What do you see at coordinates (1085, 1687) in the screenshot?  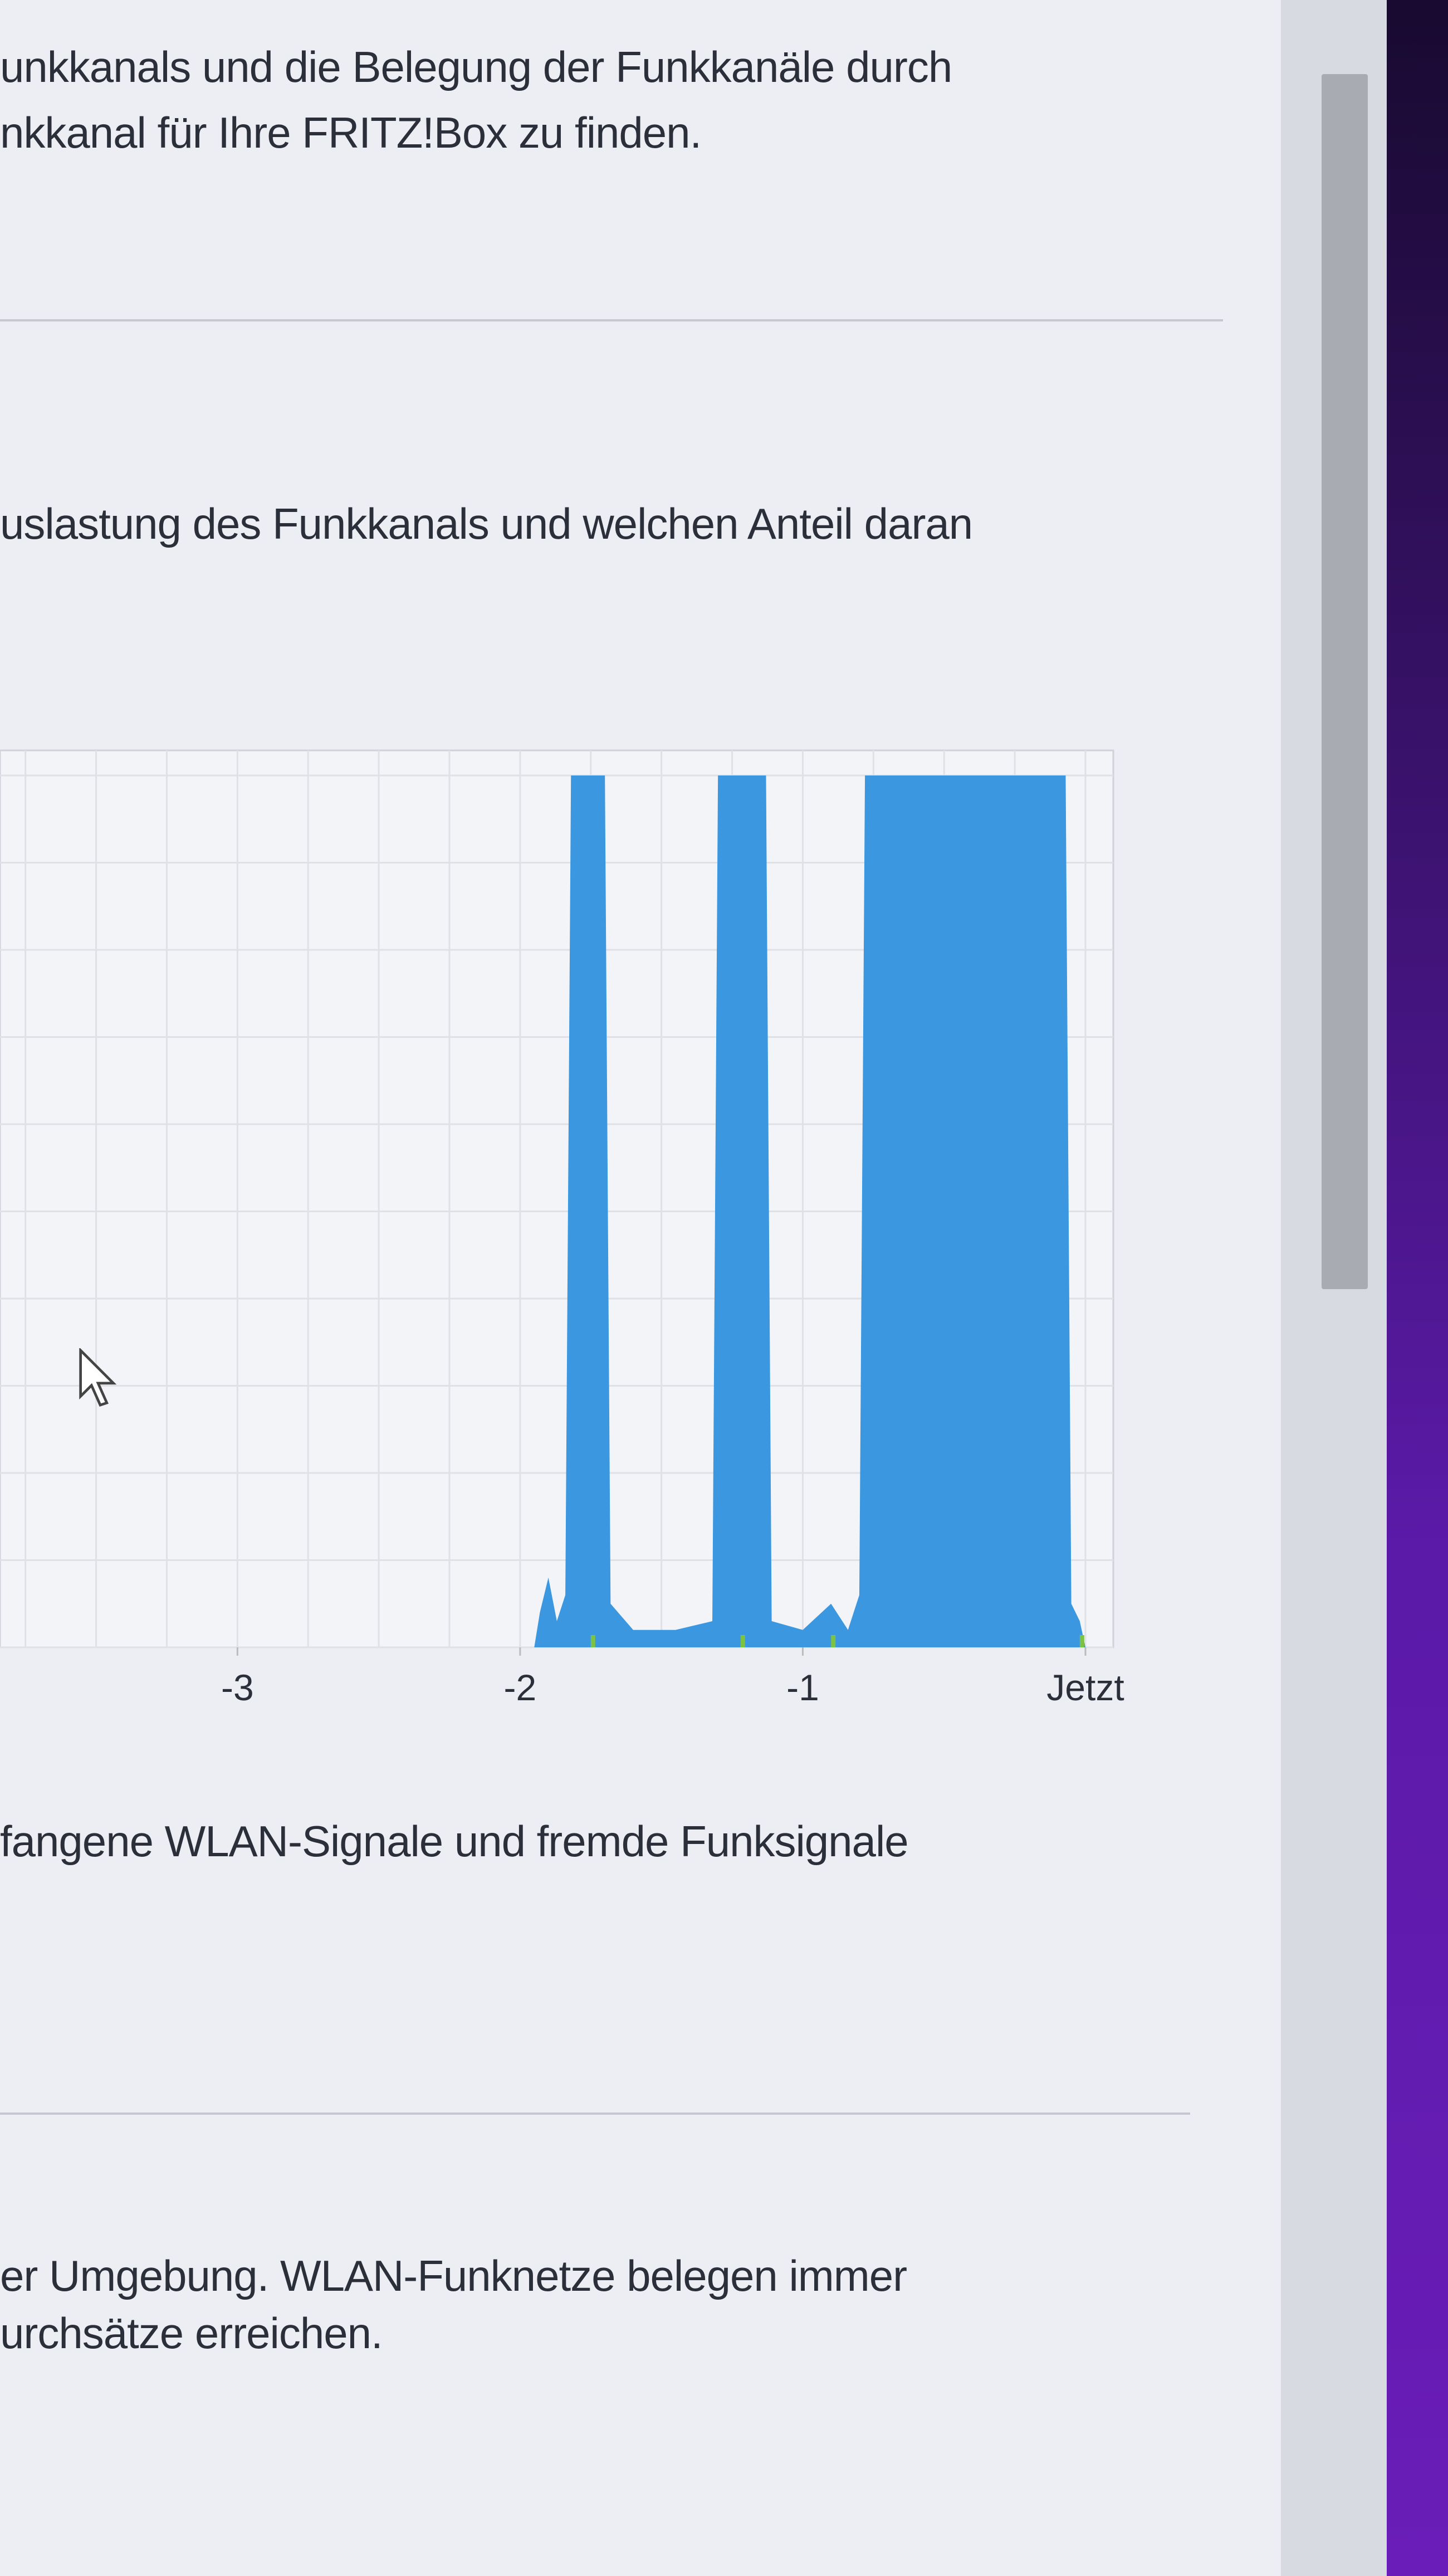 I see `x-tick-label: Jetzt` at bounding box center [1085, 1687].